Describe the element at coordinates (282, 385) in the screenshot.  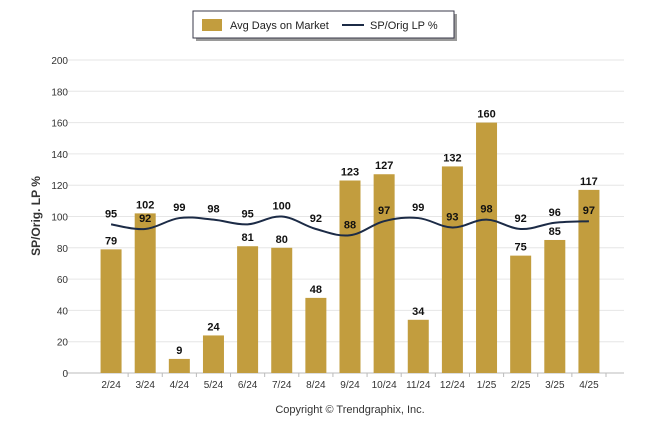
I see `x-tick-label: 7/24` at that location.